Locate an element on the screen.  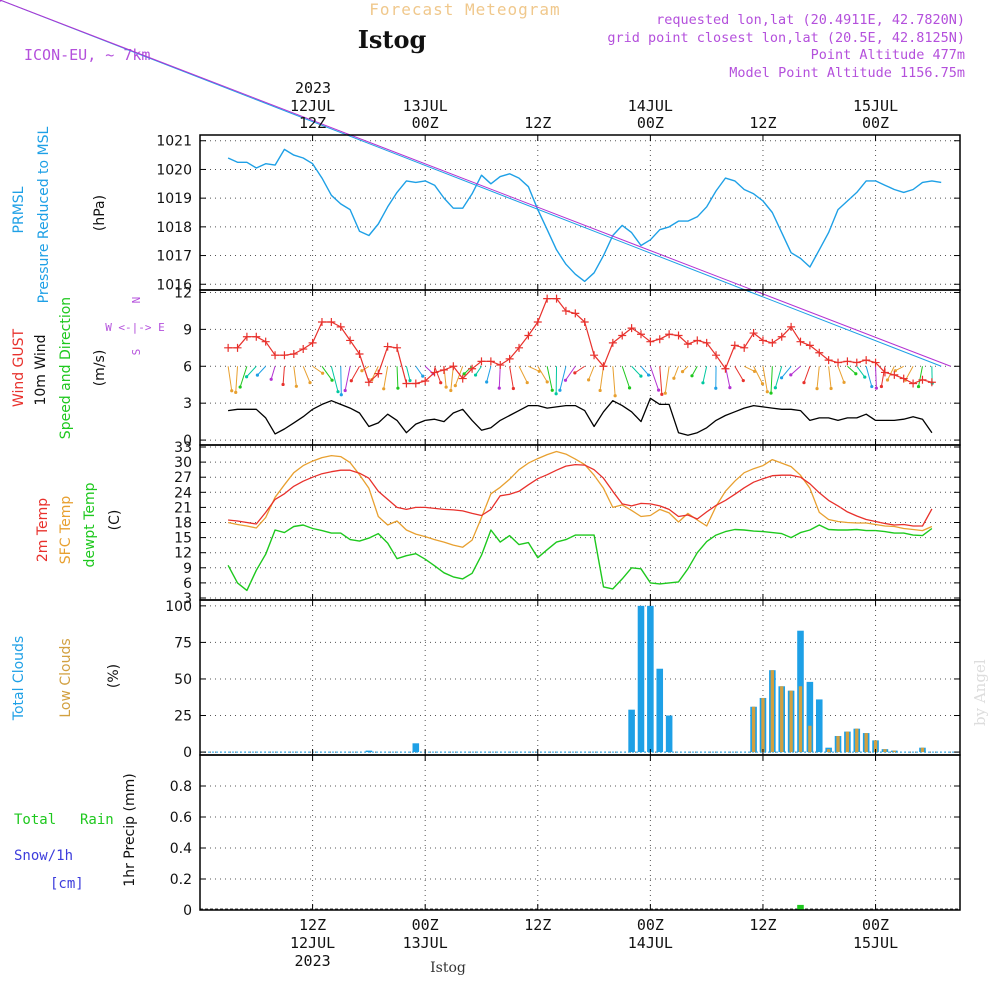
y-tick-label: 50 is located at coordinates (183, 680).